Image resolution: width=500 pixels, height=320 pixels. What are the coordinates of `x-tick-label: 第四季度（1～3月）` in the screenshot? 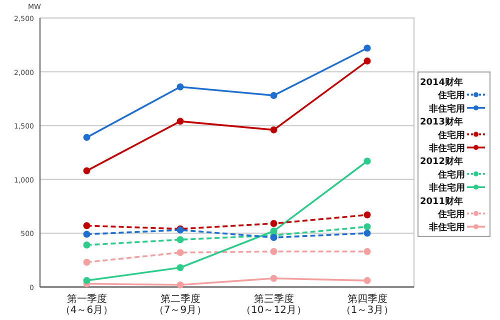 It's located at (367, 304).